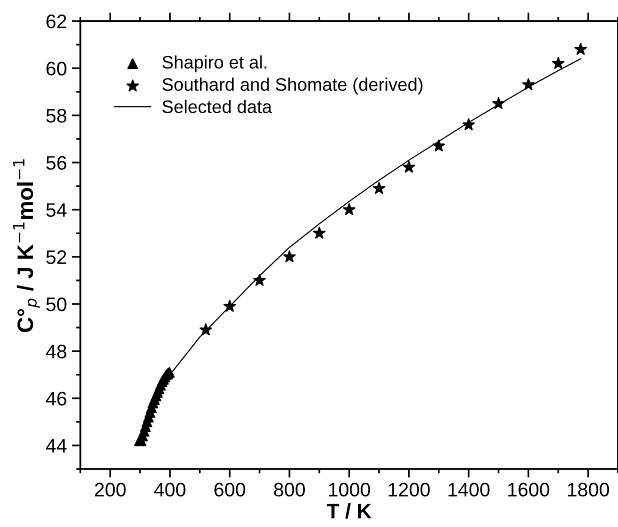 The height and width of the screenshot is (527, 618). What do you see at coordinates (56, 351) in the screenshot?
I see `y-tick-label: 48` at bounding box center [56, 351].